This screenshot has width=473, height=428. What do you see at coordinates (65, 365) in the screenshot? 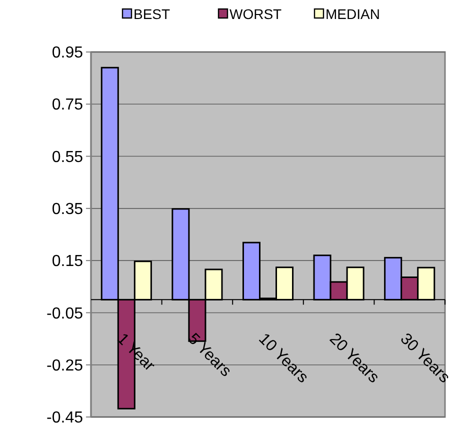
I see `y-tick-label: -0.25` at bounding box center [65, 365].